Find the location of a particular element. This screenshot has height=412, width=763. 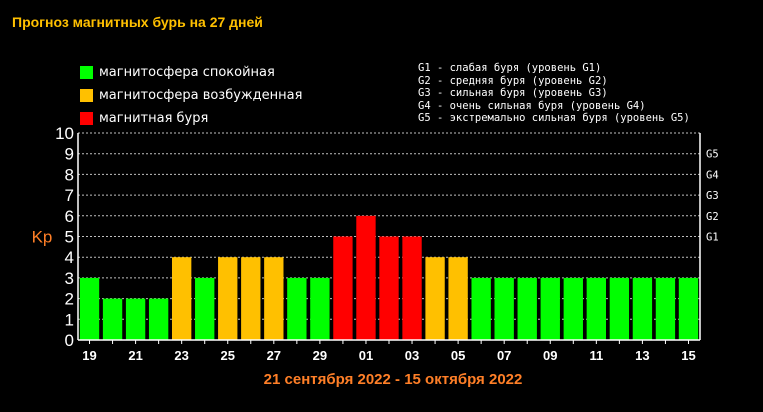

date-range-label: 21 сентября 2022 - 15 октября 2022 is located at coordinates (393, 379).